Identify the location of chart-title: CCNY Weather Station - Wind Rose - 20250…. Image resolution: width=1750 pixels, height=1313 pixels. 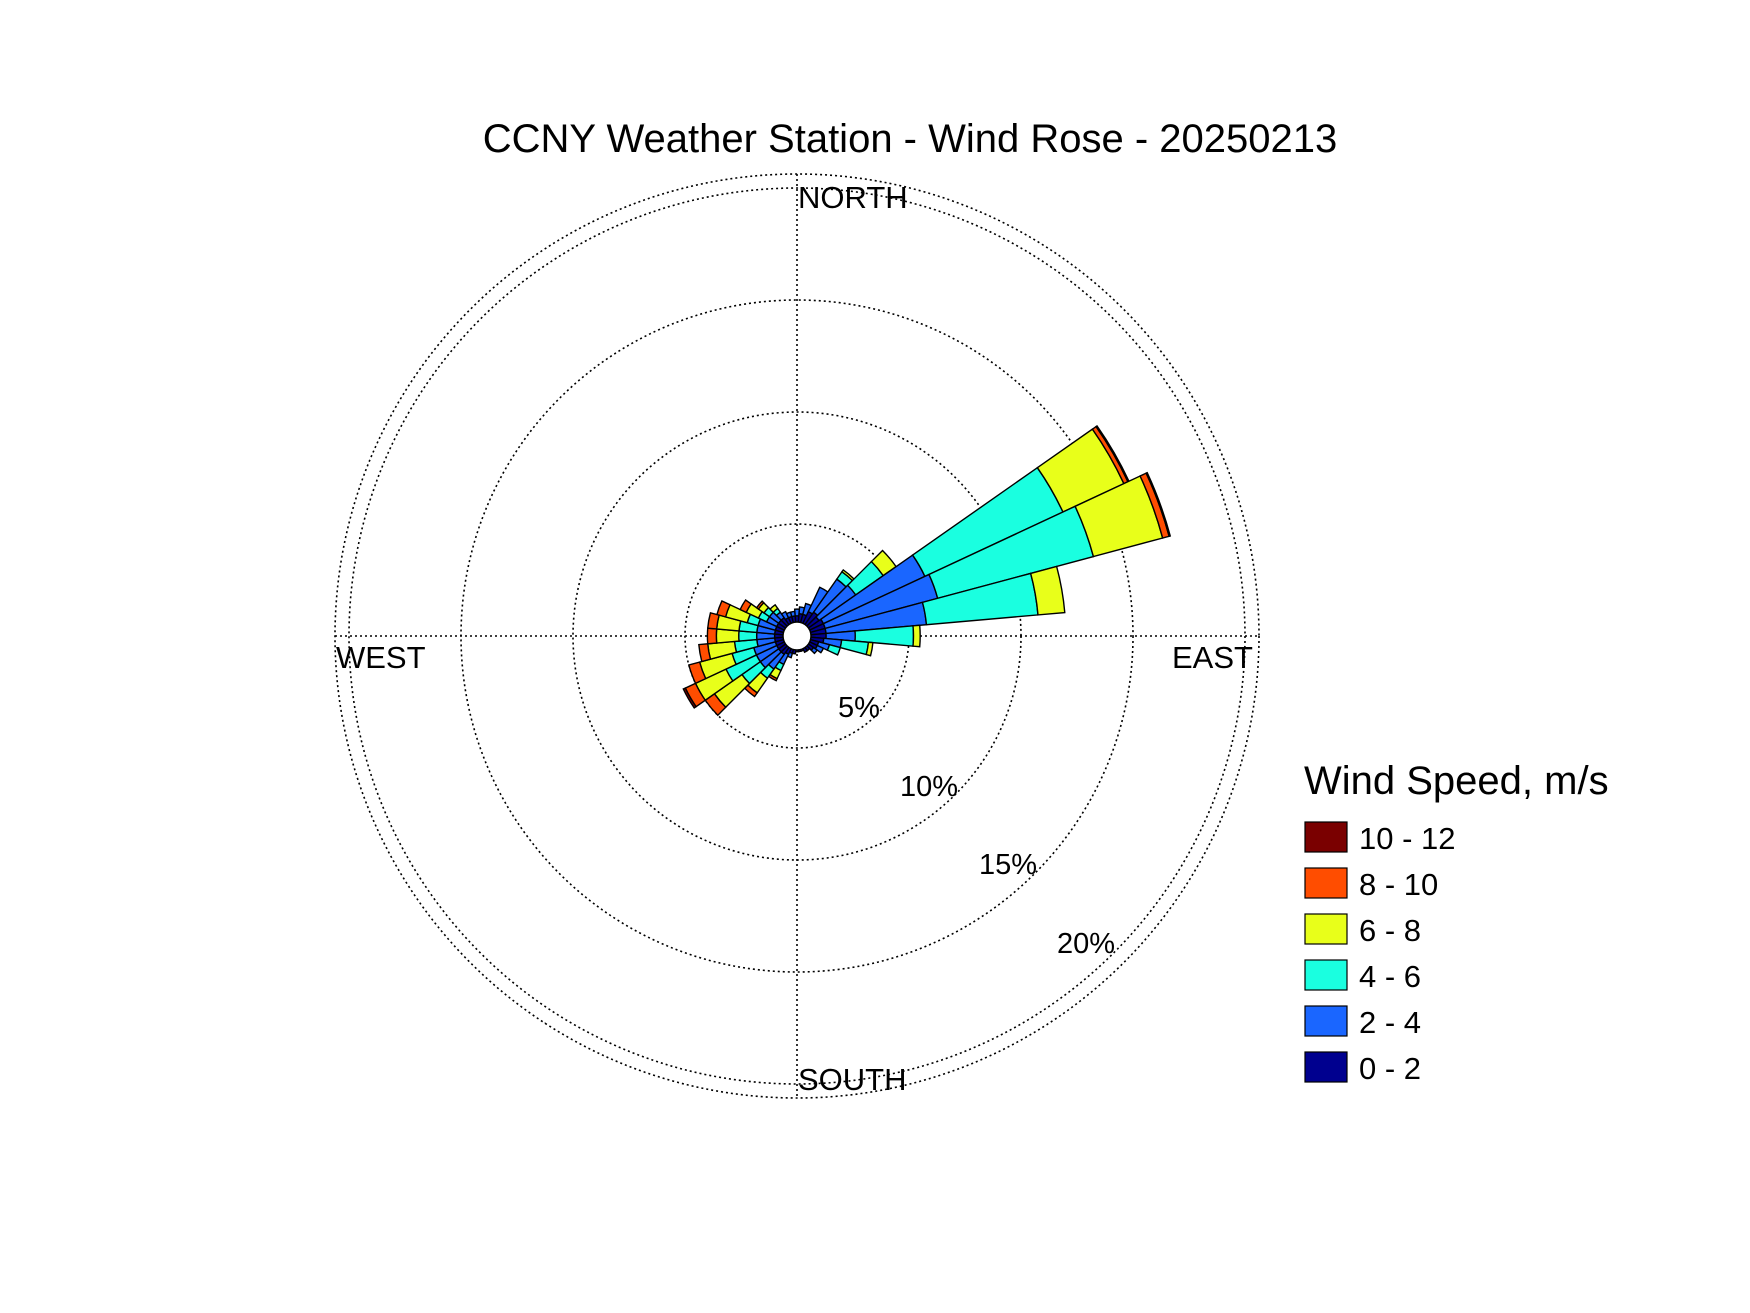
(910, 139).